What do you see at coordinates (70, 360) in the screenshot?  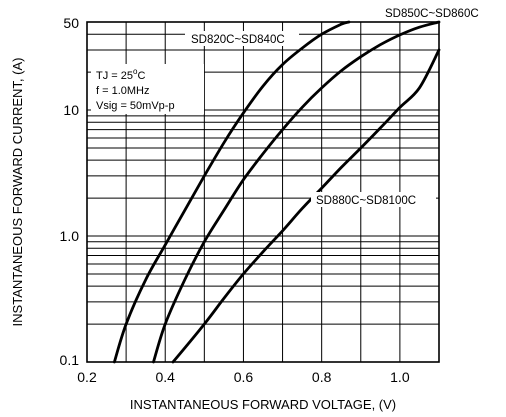 I see `y-tick-label: 0.1` at bounding box center [70, 360].